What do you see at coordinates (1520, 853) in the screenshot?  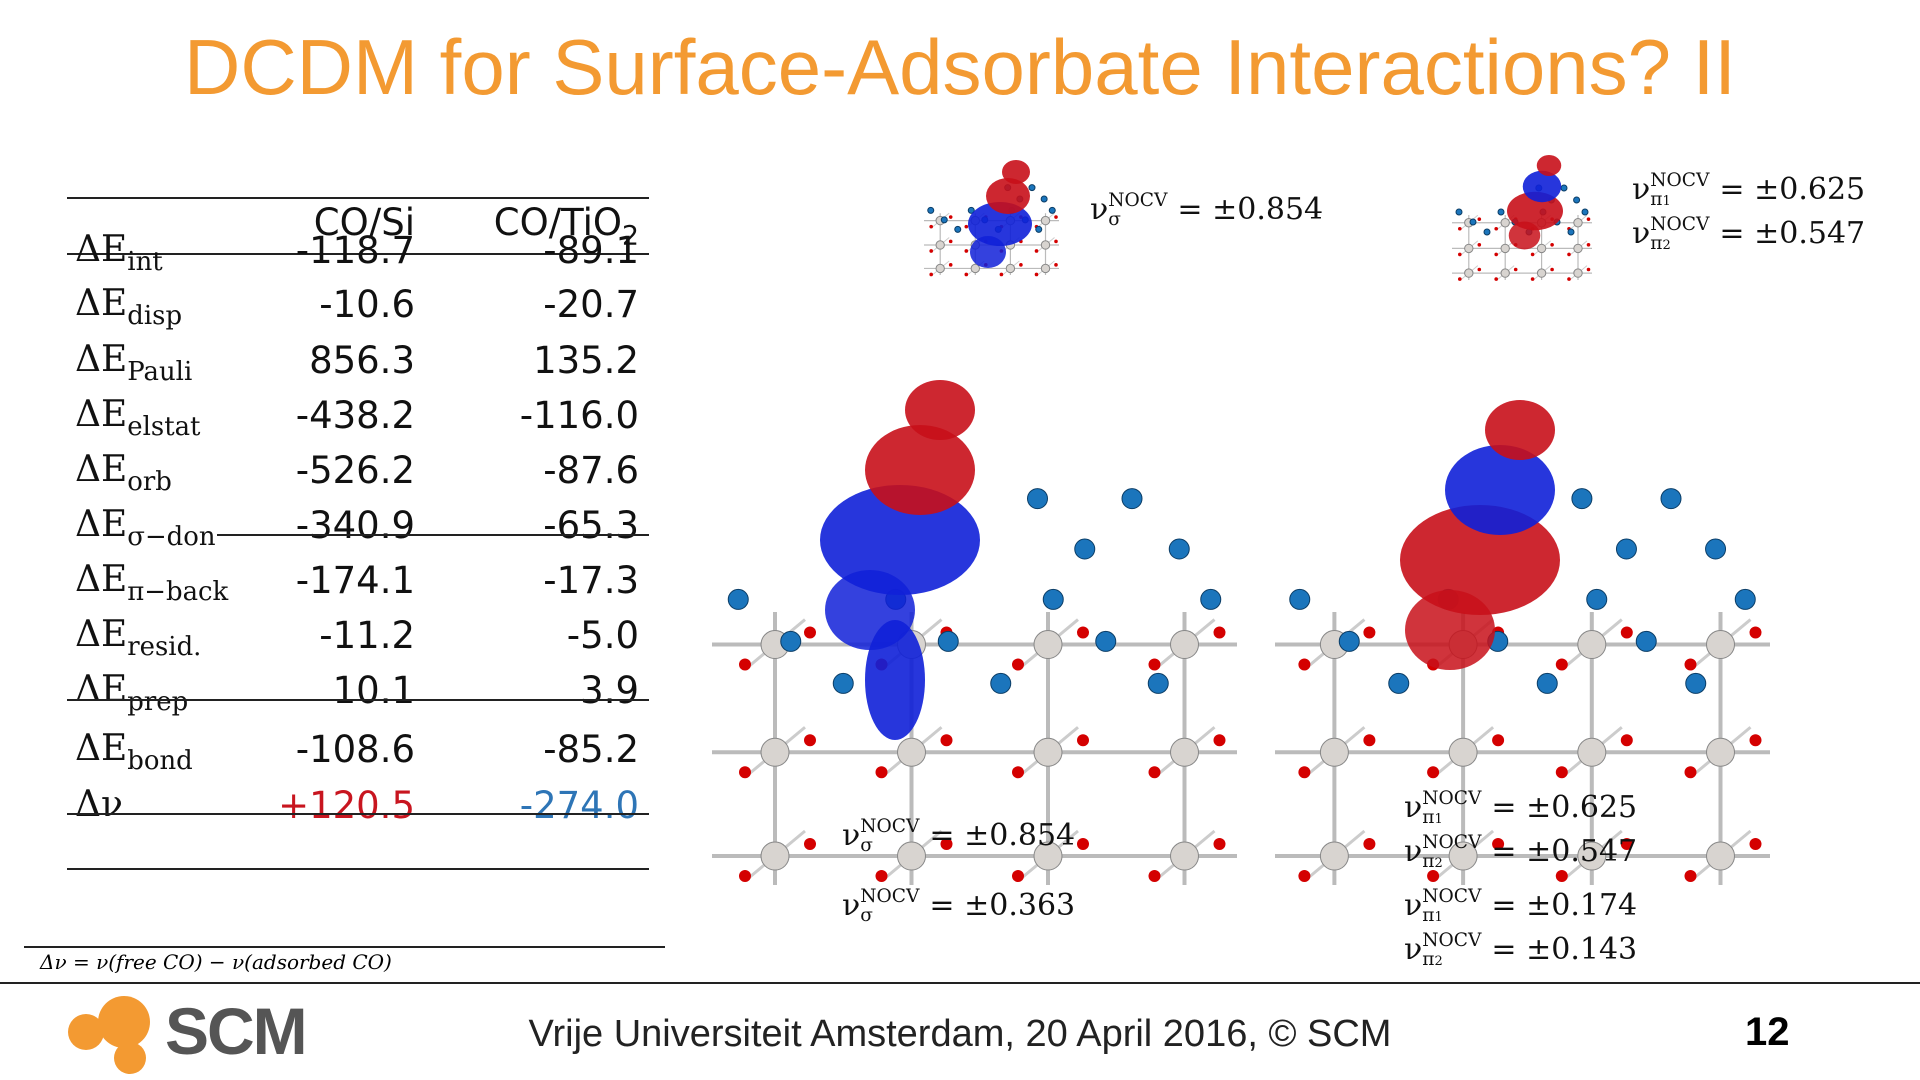 I see `nocv-label: ν NOCV π2 = ±0.547` at bounding box center [1520, 853].